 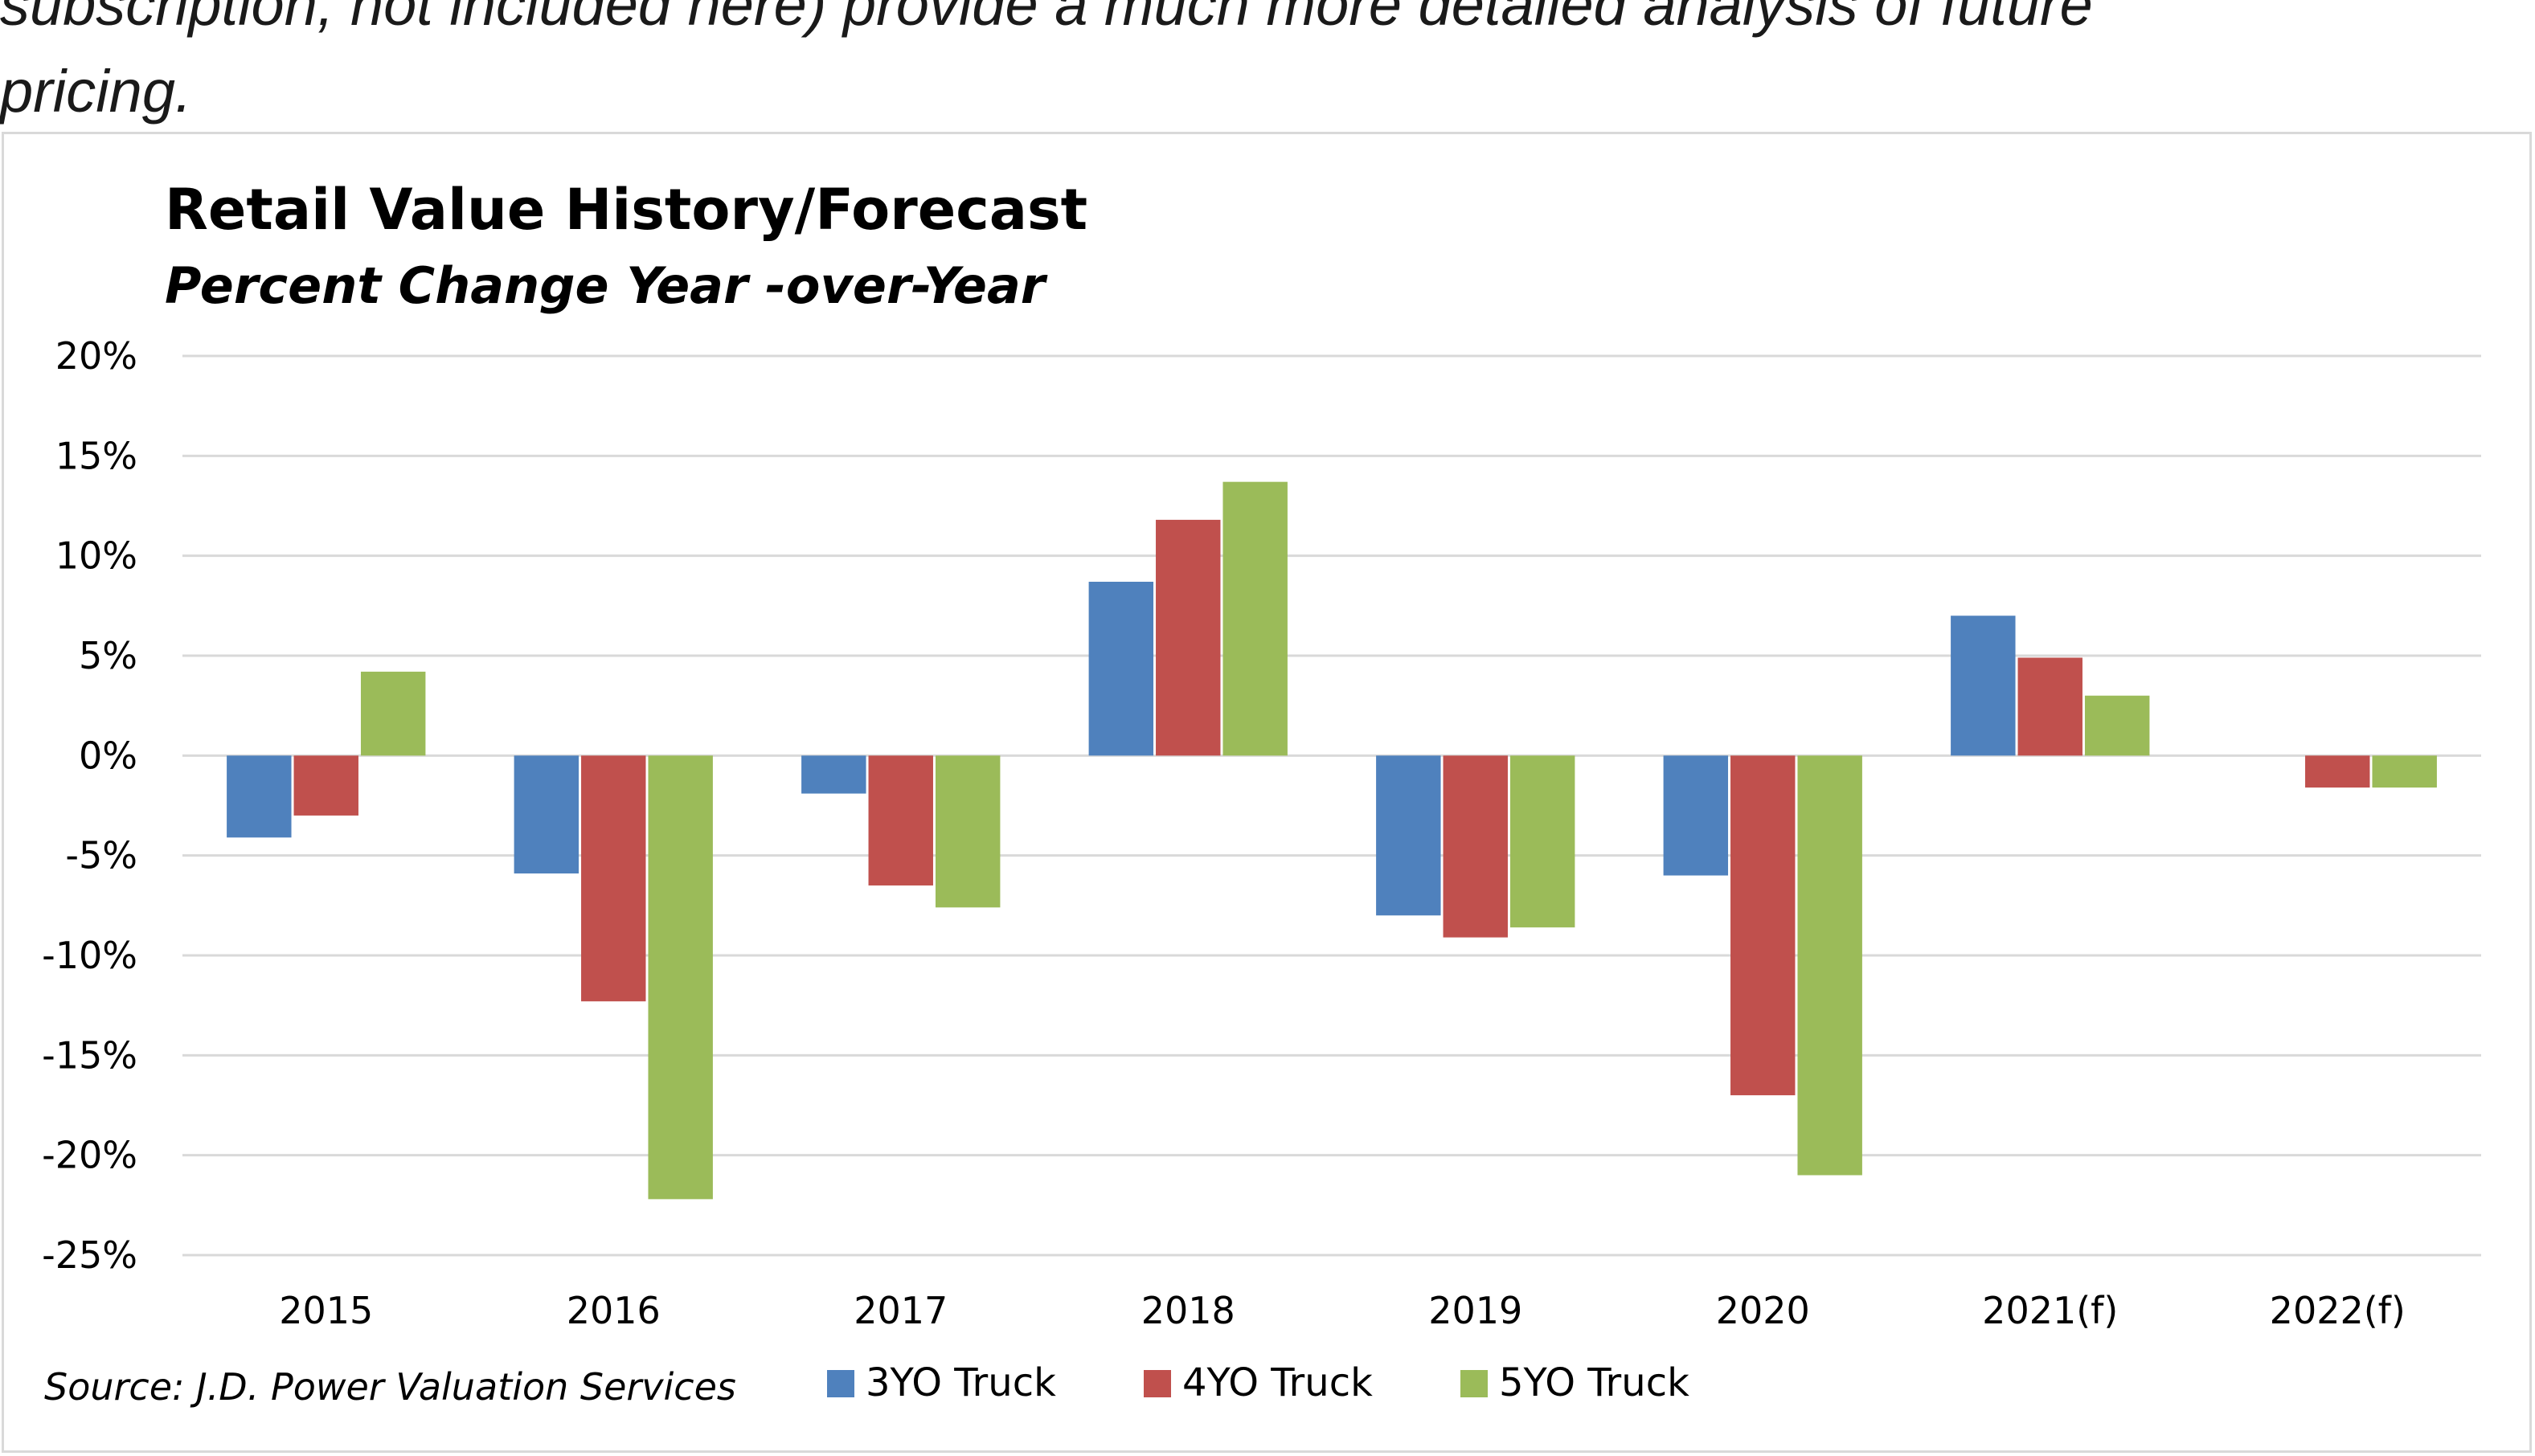 What do you see at coordinates (901, 820) in the screenshot?
I see `bar-4yo-truck-2017` at bounding box center [901, 820].